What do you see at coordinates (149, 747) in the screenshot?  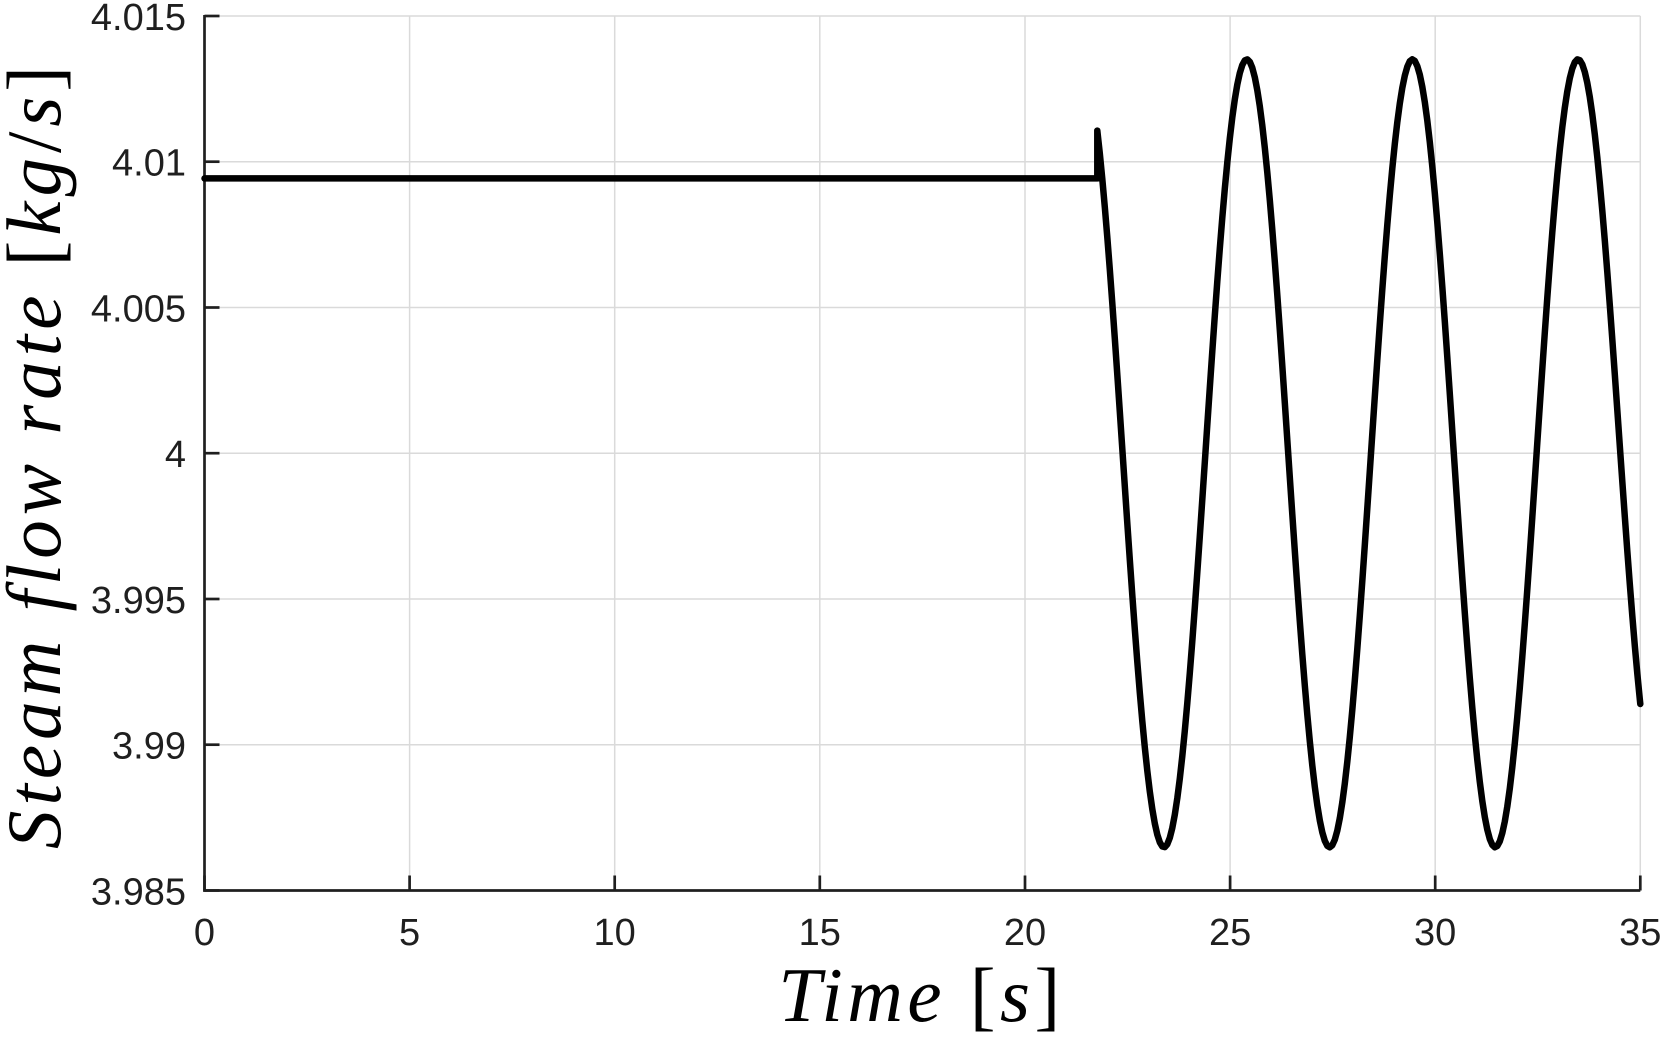 I see `svg-text: 3.99` at bounding box center [149, 747].